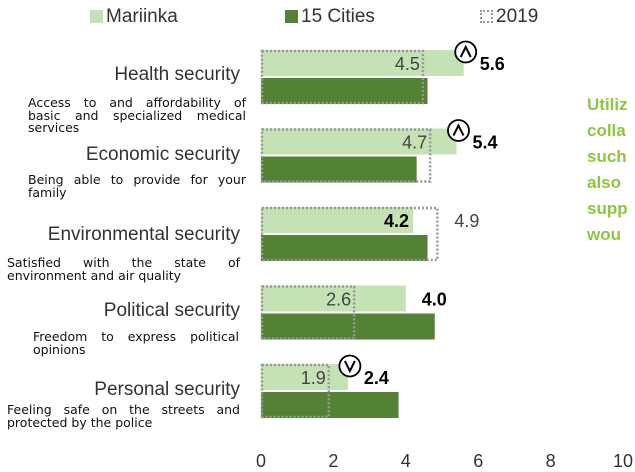 The height and width of the screenshot is (472, 635). I want to click on change-down-icon, so click(350, 366).